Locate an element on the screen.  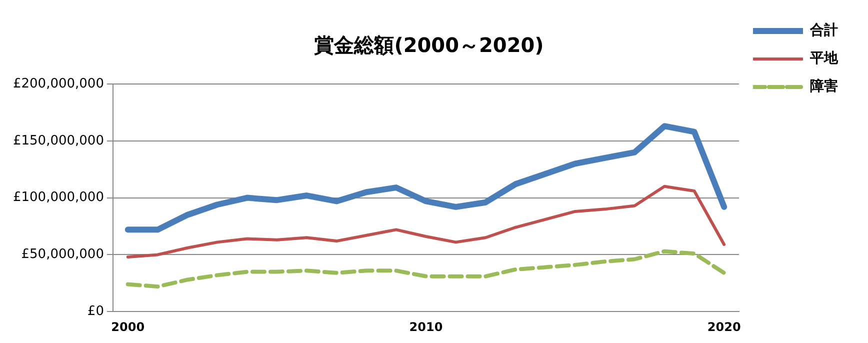
y-tick-label: £0 is located at coordinates (95, 311).